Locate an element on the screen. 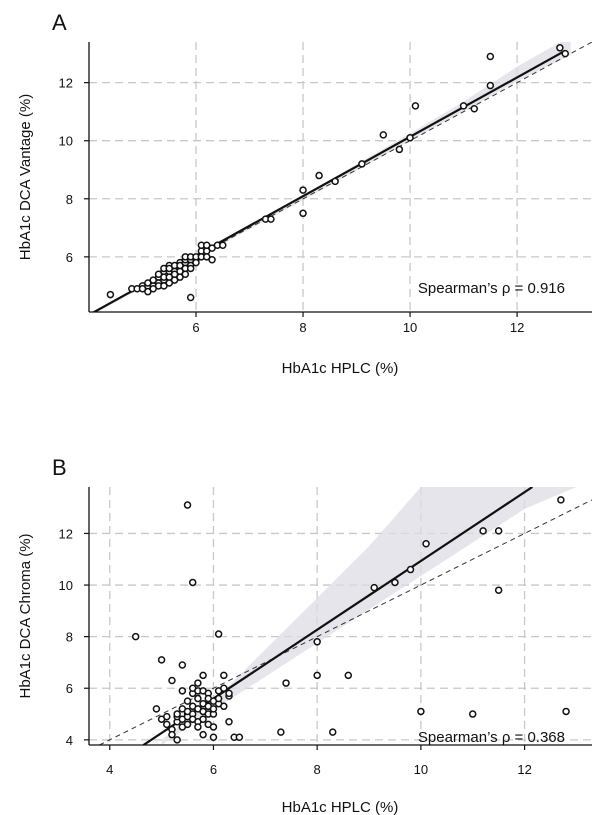 This screenshot has width=595, height=815. panel-label: A is located at coordinates (59, 22).